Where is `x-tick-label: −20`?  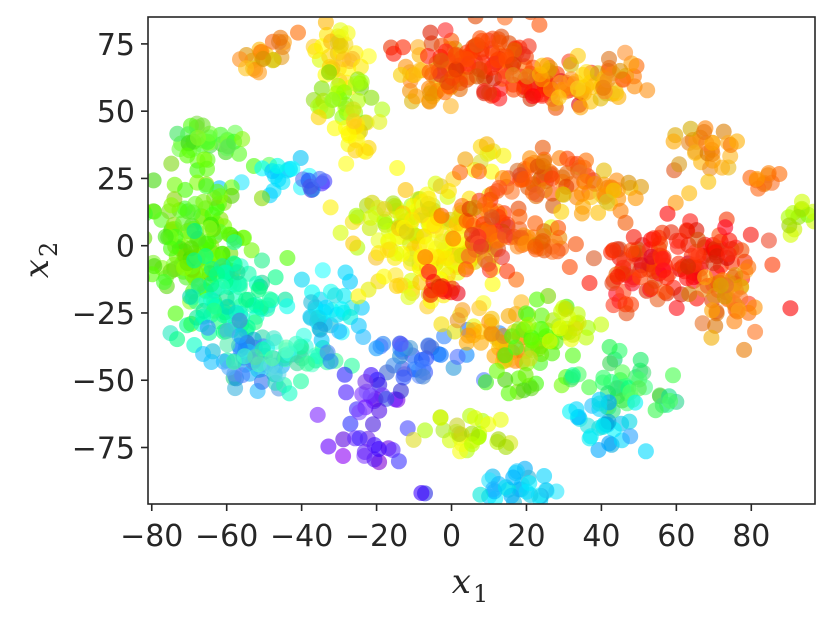
x-tick-label: −20 is located at coordinates (376, 536).